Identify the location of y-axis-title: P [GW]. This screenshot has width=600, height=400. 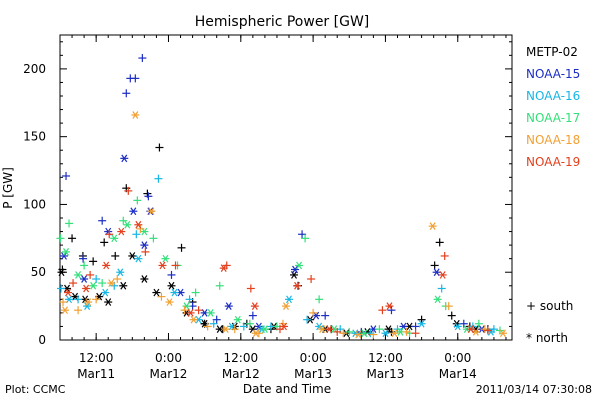
(8, 188).